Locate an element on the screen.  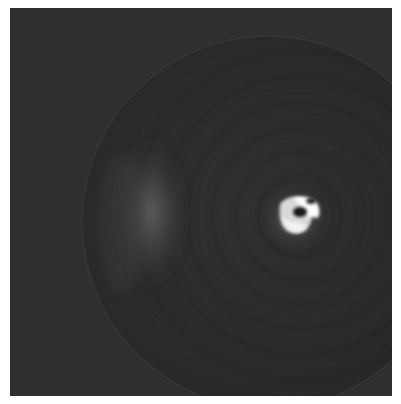
bright-spot is located at coordinates (299, 215).